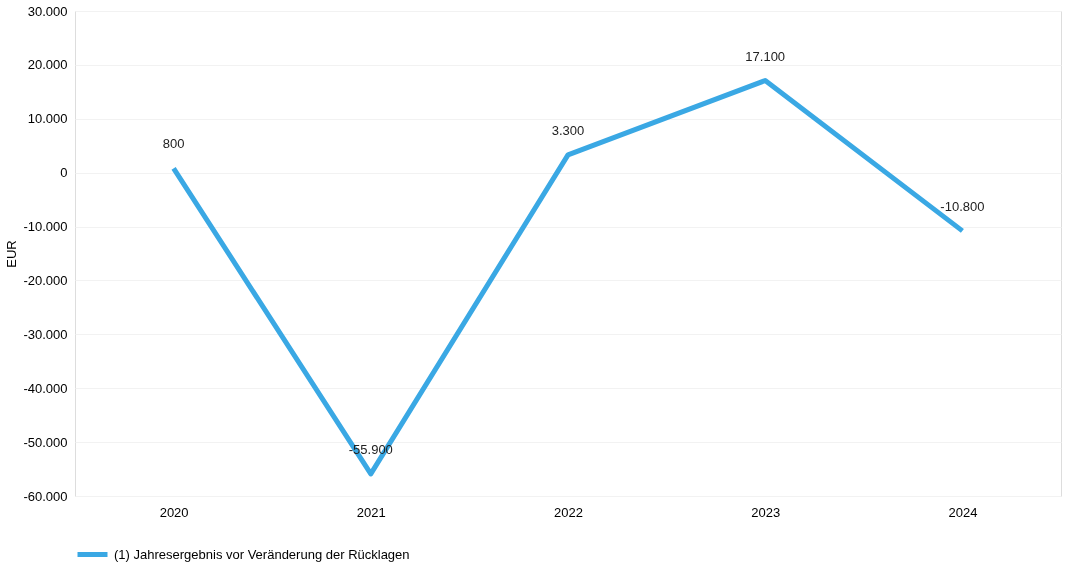  Describe the element at coordinates (64, 173) in the screenshot. I see `y-tick-label: 0` at that location.